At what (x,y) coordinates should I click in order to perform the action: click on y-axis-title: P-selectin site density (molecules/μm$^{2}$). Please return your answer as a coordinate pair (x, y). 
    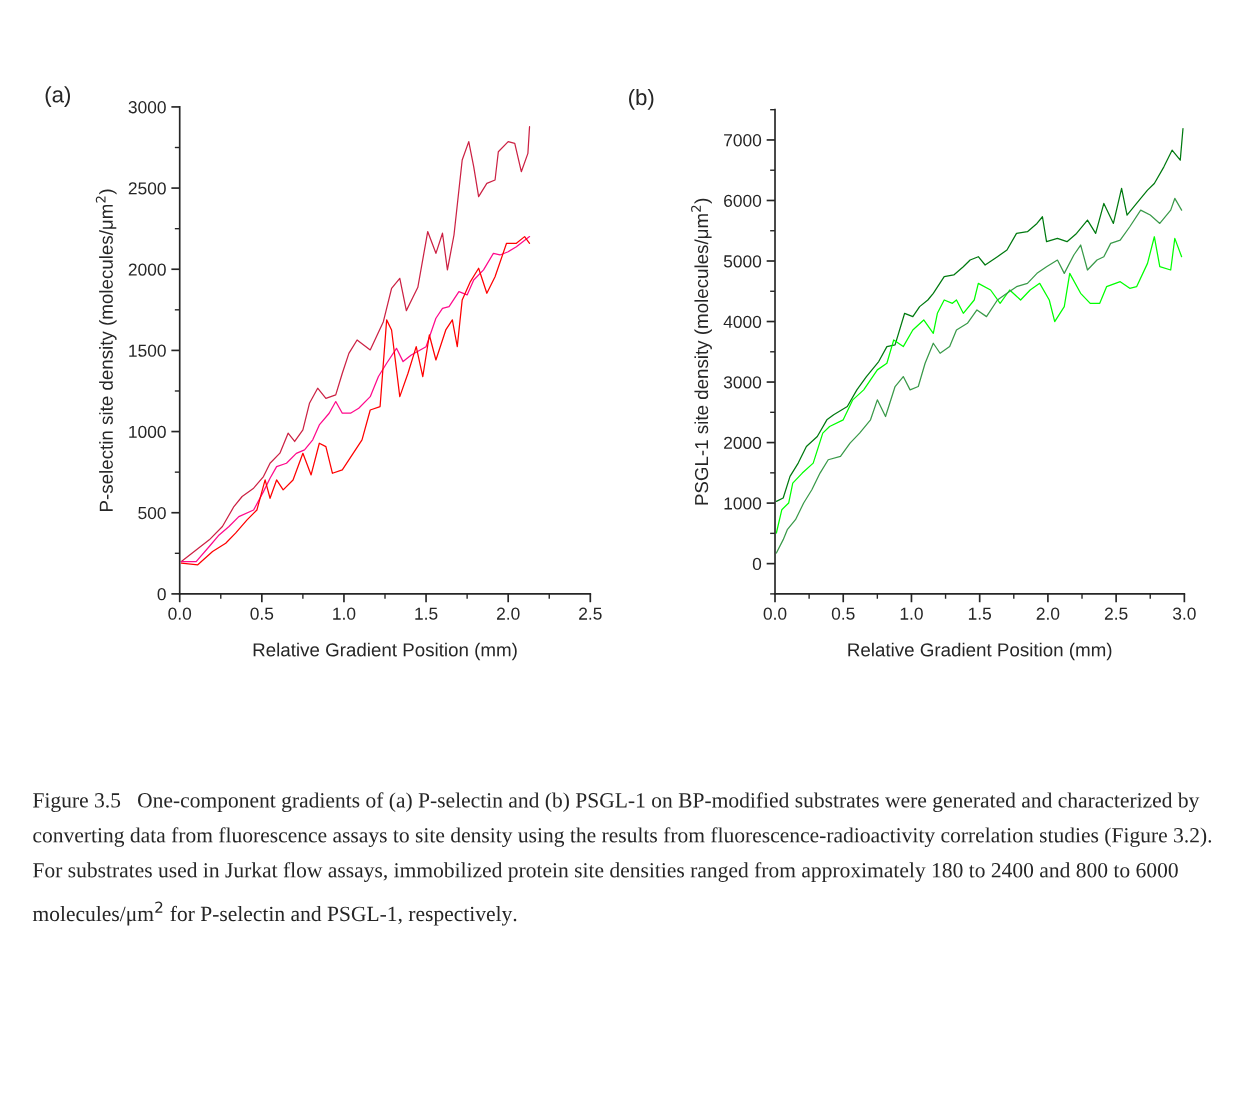
    Looking at the image, I should click on (106, 350).